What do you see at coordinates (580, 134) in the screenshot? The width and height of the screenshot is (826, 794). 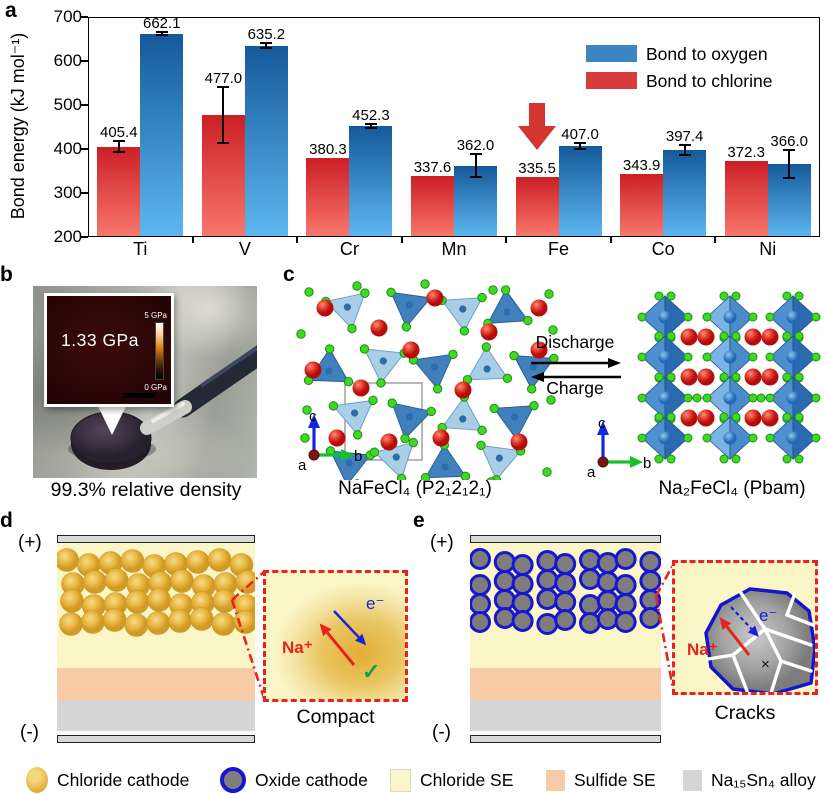 I see `value-label: 407.0` at bounding box center [580, 134].